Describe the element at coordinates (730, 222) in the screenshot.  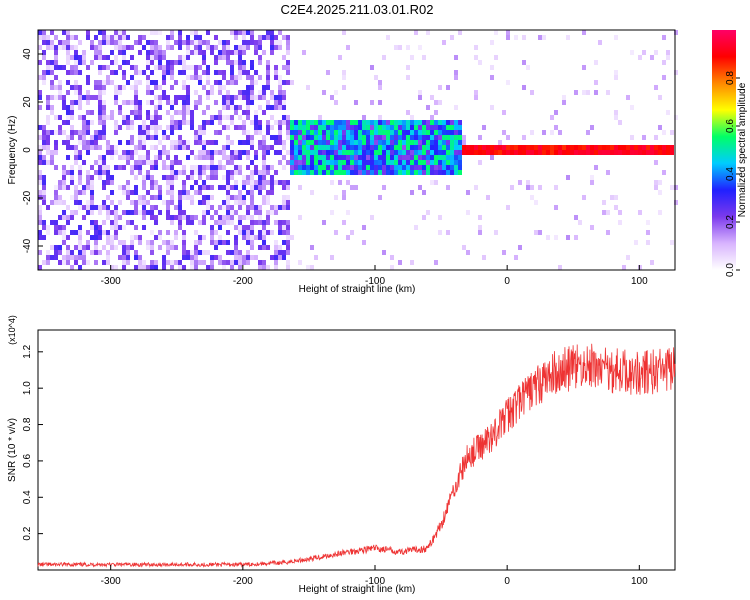
I see `colorbar-tick-label: 0.2` at that location.